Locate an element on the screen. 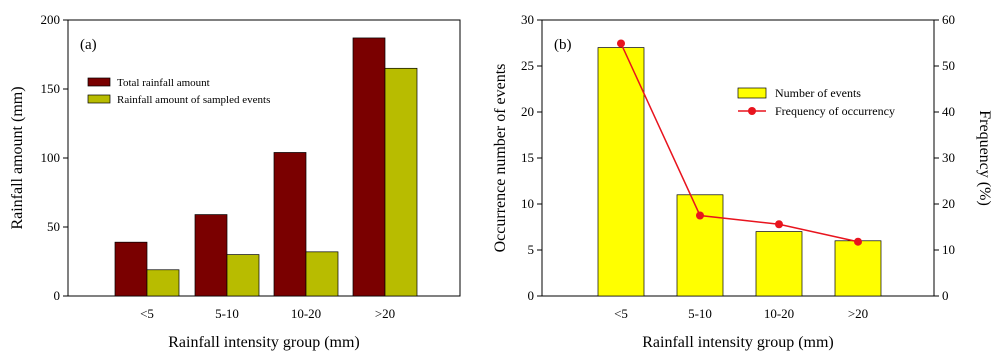 Image resolution: width=992 pixels, height=359 pixels. legend-label-sampled: Rainfall amount of sampled events is located at coordinates (193, 100).